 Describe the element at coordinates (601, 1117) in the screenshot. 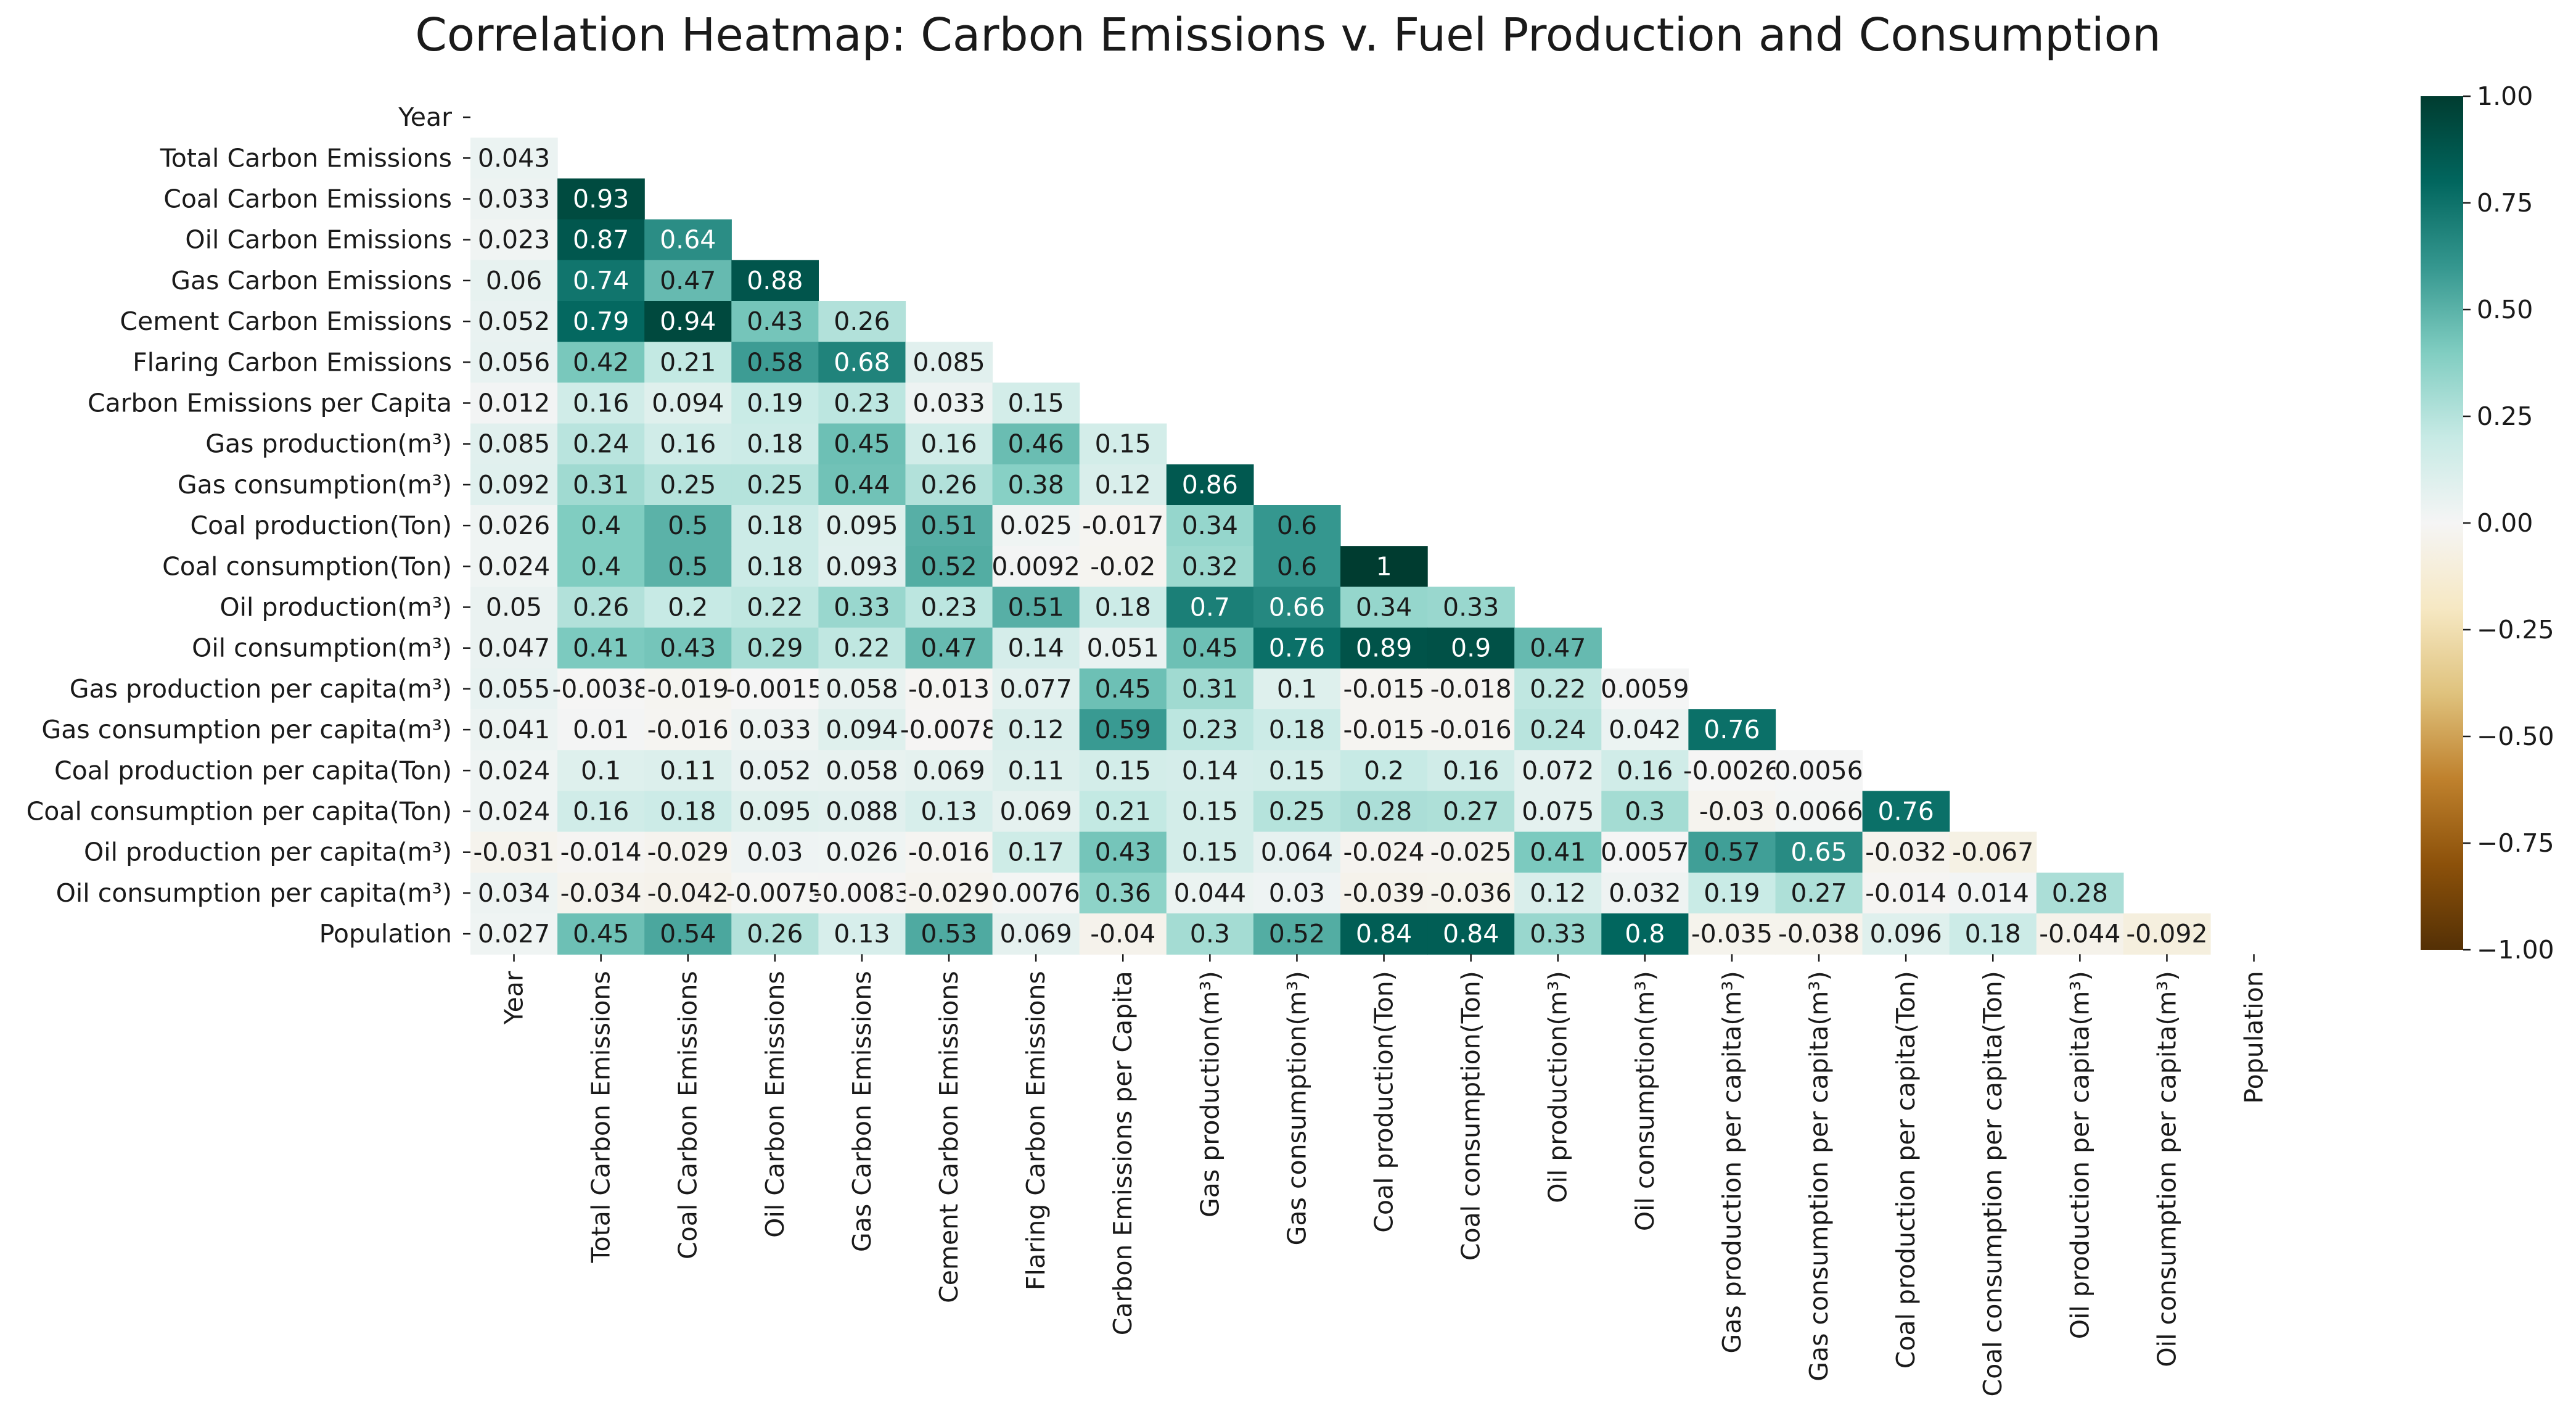

I see `x-tick-label-total-carbon-emissions: Total Carbon Emissions` at that location.